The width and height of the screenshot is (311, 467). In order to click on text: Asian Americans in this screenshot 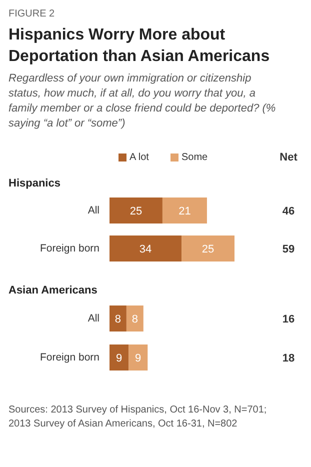, I will do `click(53, 290)`.